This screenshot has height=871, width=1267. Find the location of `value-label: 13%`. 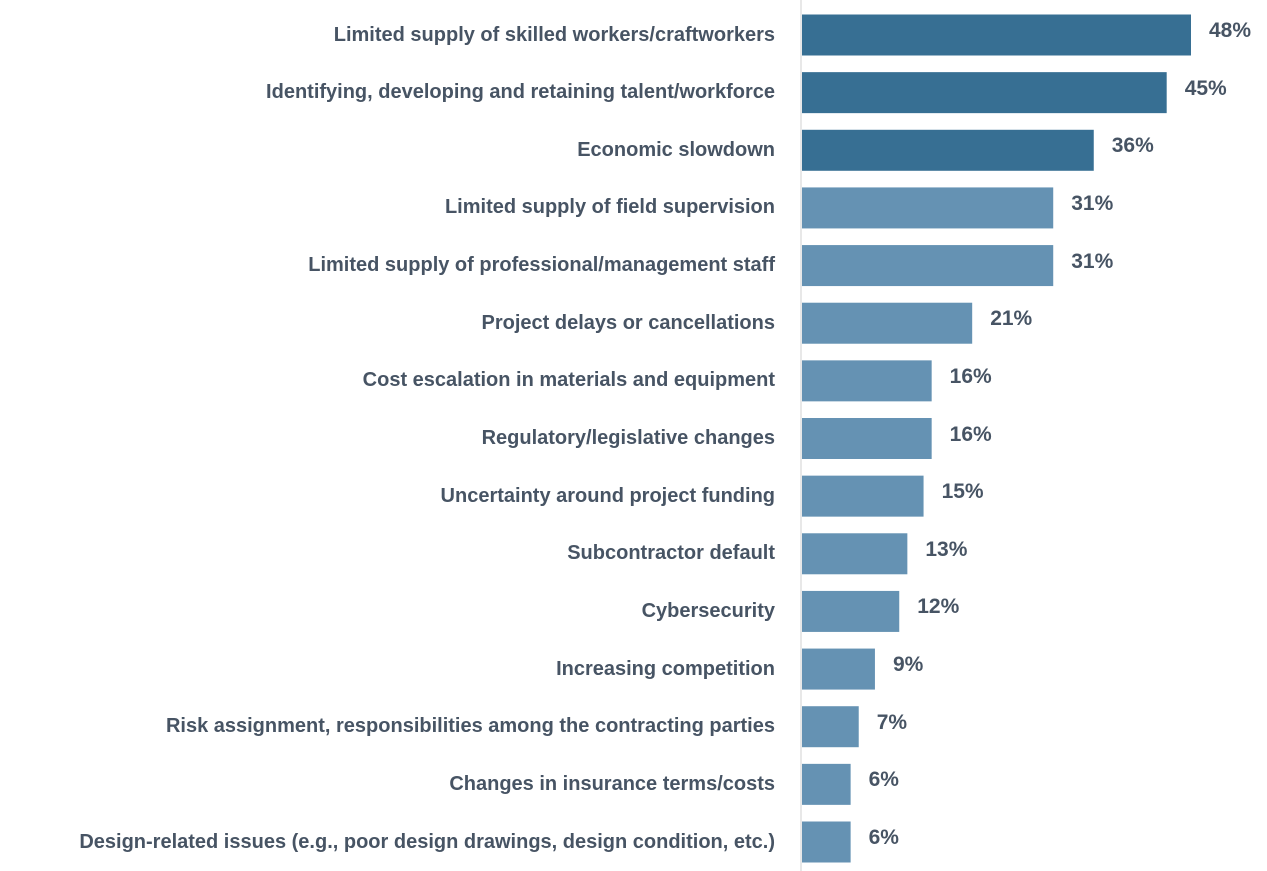

value-label: 13% is located at coordinates (946, 549).